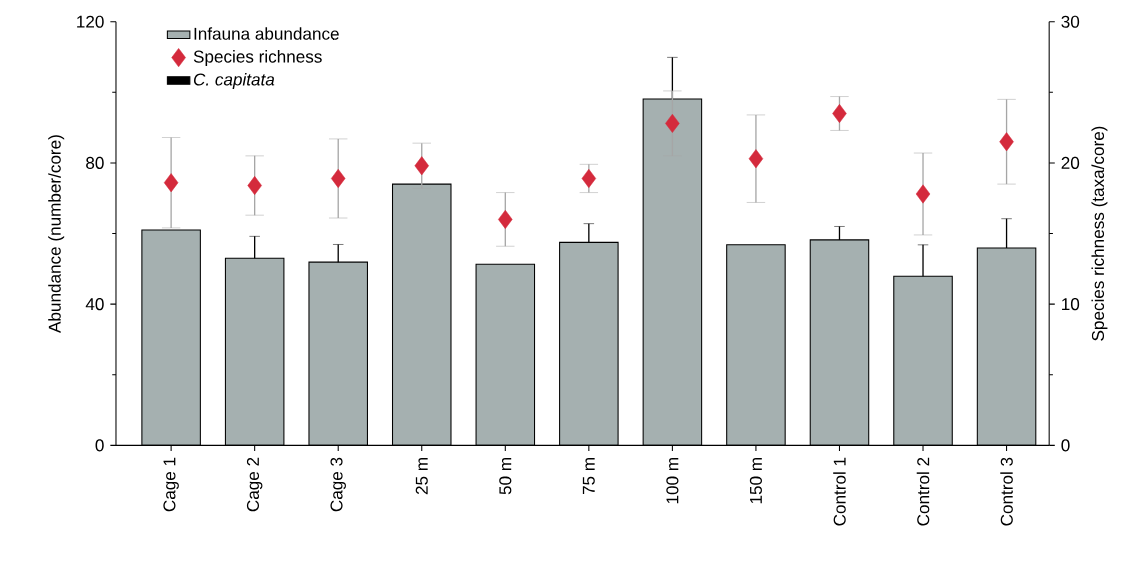 The height and width of the screenshot is (581, 1141). I want to click on y-tick-label: 120, so click(90, 21).